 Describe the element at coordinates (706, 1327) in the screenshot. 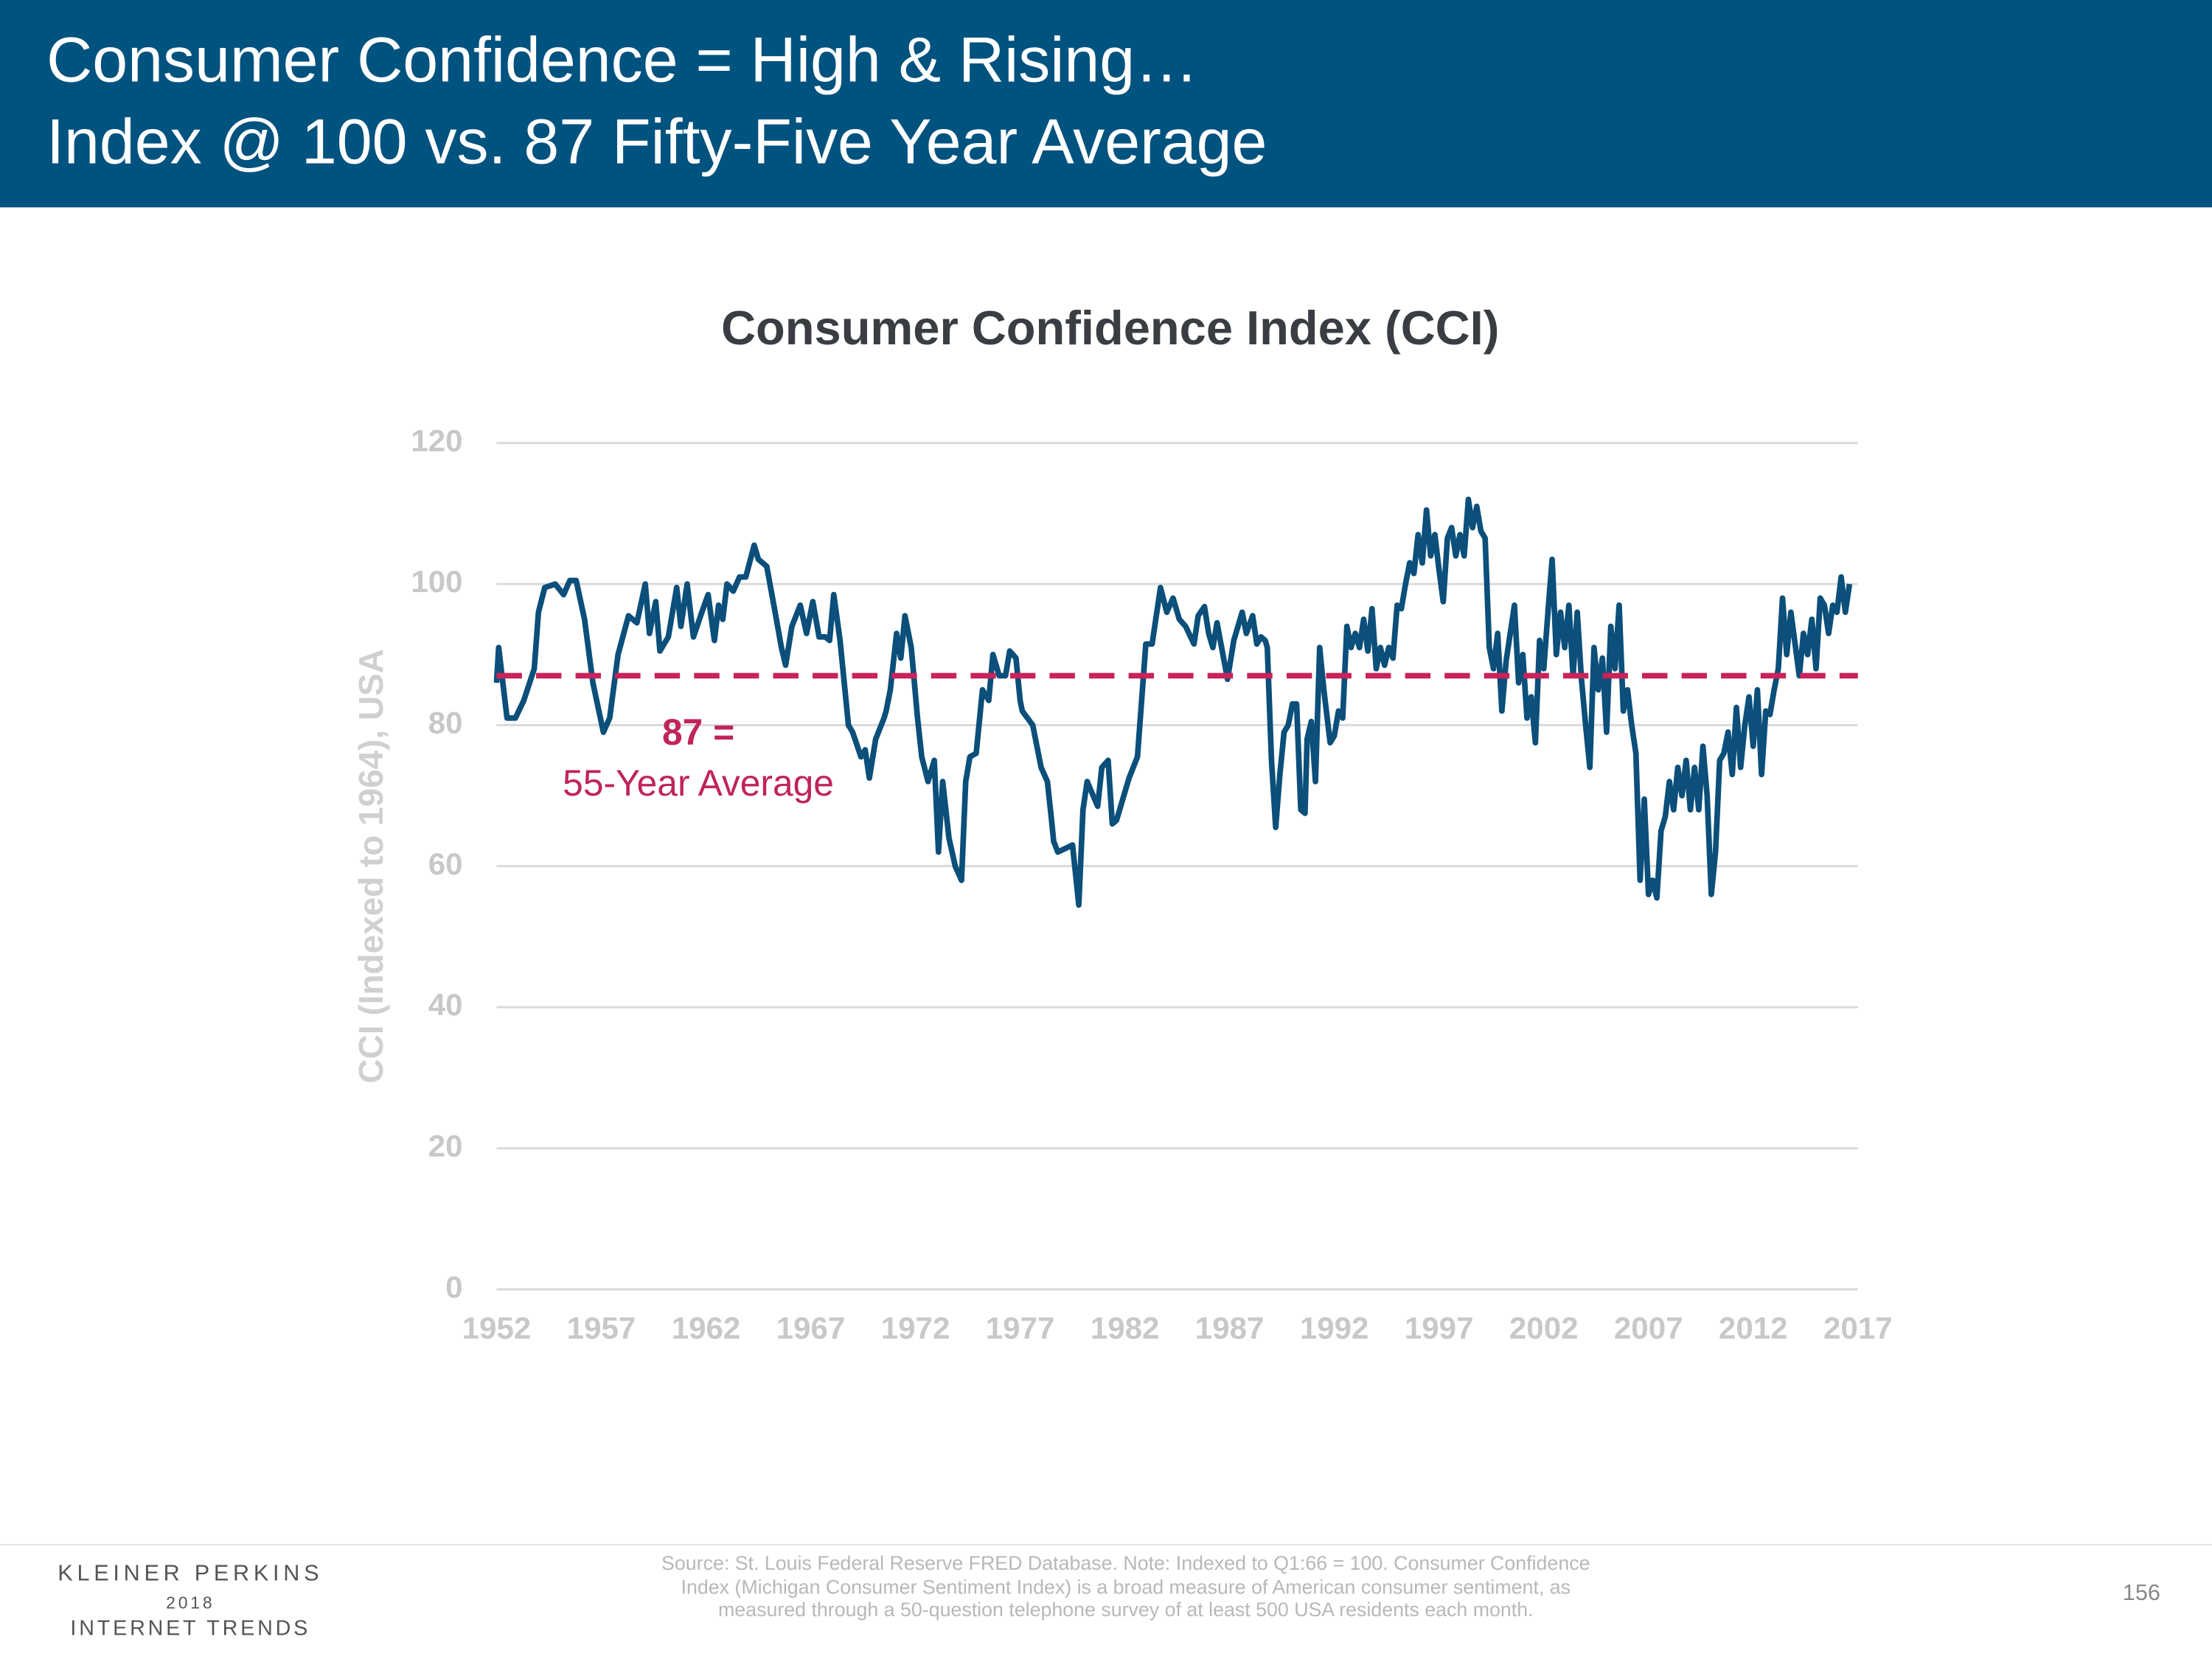

I see `x-tick-label: 1962` at that location.